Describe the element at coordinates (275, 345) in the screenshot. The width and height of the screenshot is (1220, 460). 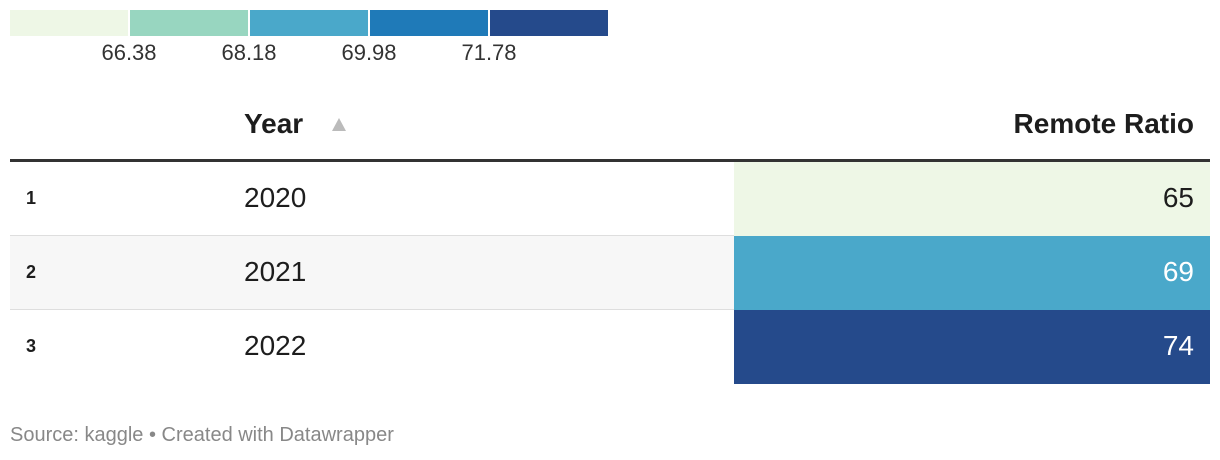
I see `cell-year: 2022` at that location.